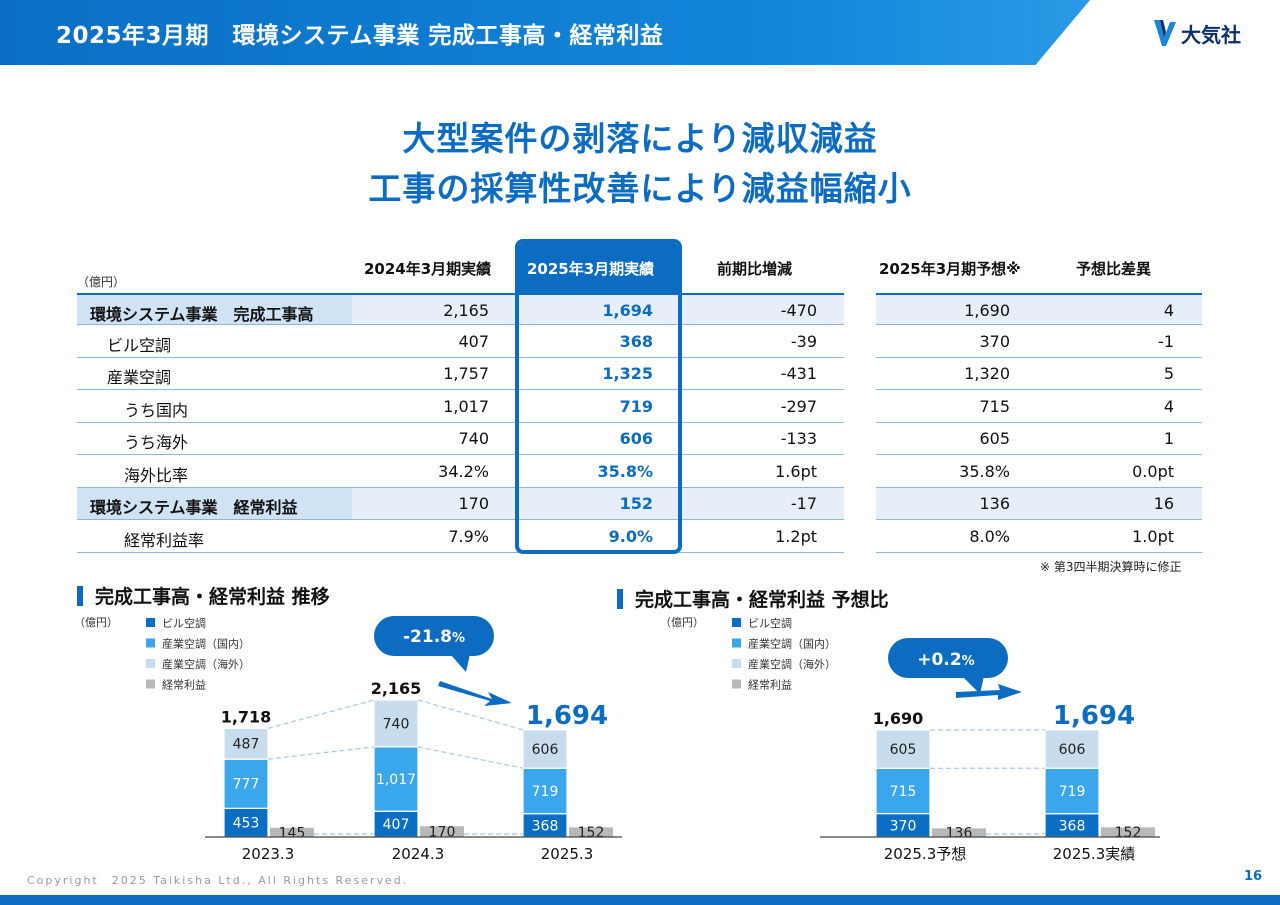 Image resolution: width=1280 pixels, height=905 pixels. Describe the element at coordinates (567, 716) in the screenshot. I see `total-label: 1,694` at that location.